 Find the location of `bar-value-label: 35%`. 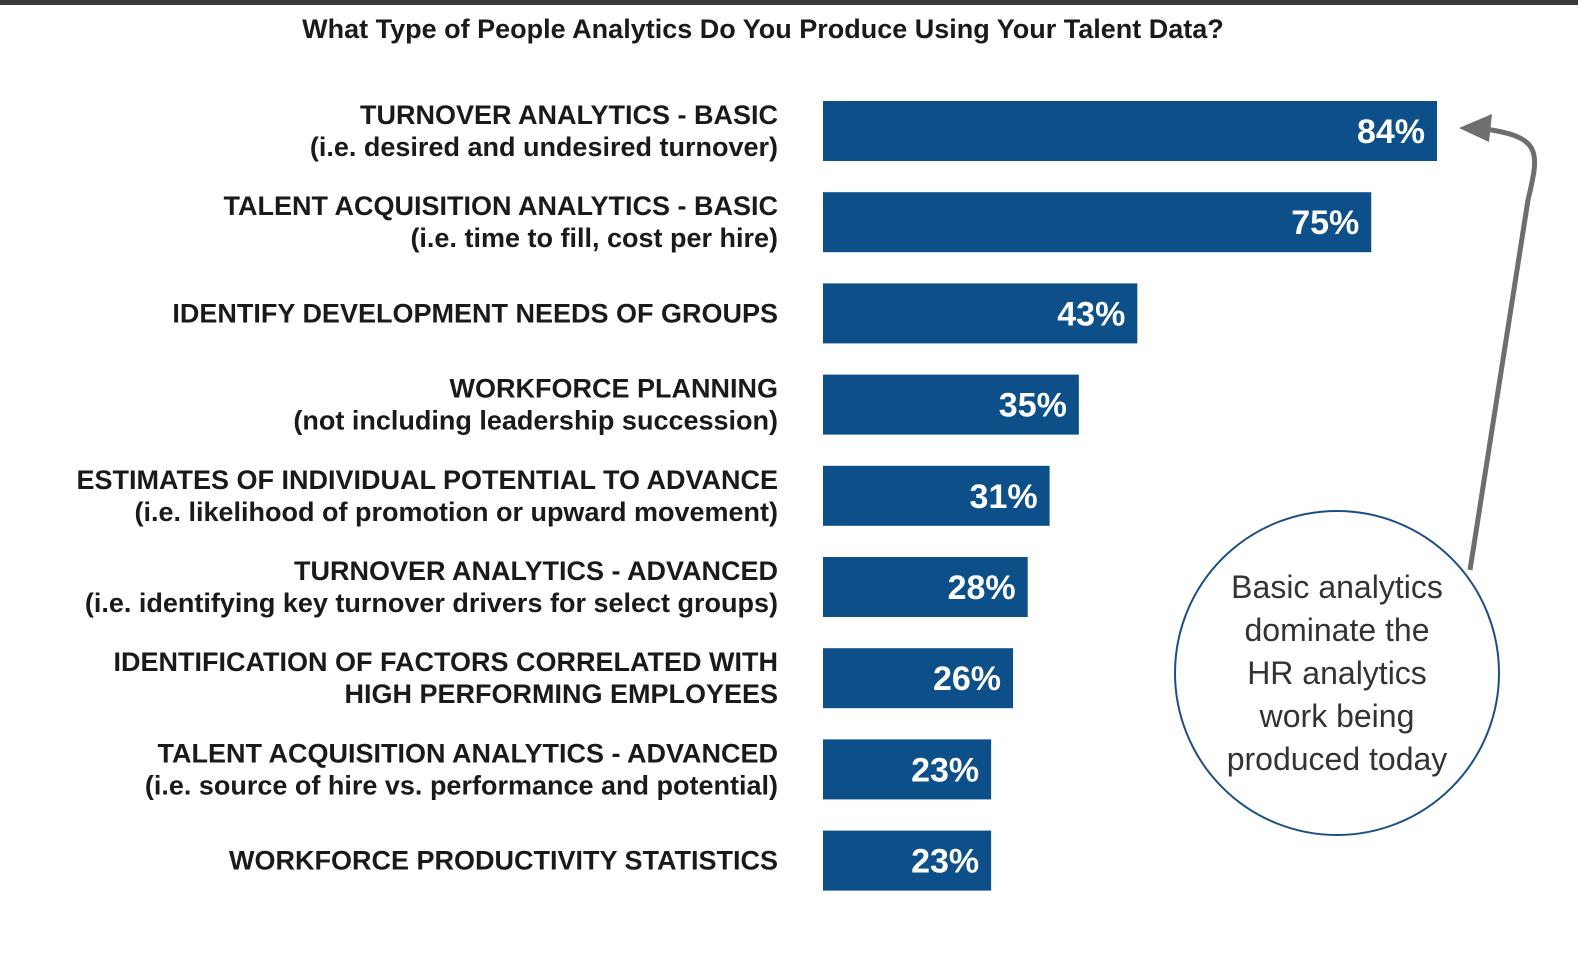

bar-value-label: 35% is located at coordinates (1033, 406).